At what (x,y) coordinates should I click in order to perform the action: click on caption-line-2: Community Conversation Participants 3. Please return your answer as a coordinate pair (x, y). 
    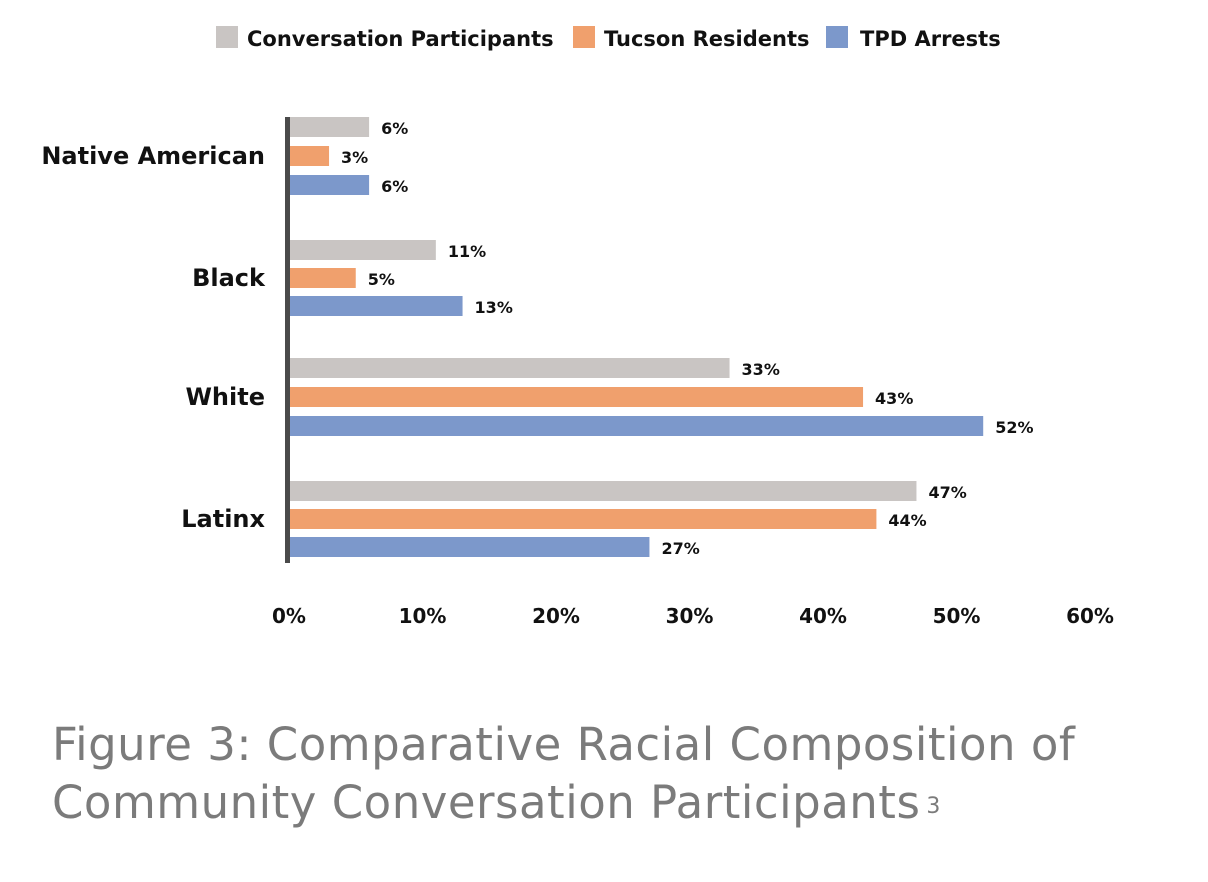
    Looking at the image, I should click on (627, 803).